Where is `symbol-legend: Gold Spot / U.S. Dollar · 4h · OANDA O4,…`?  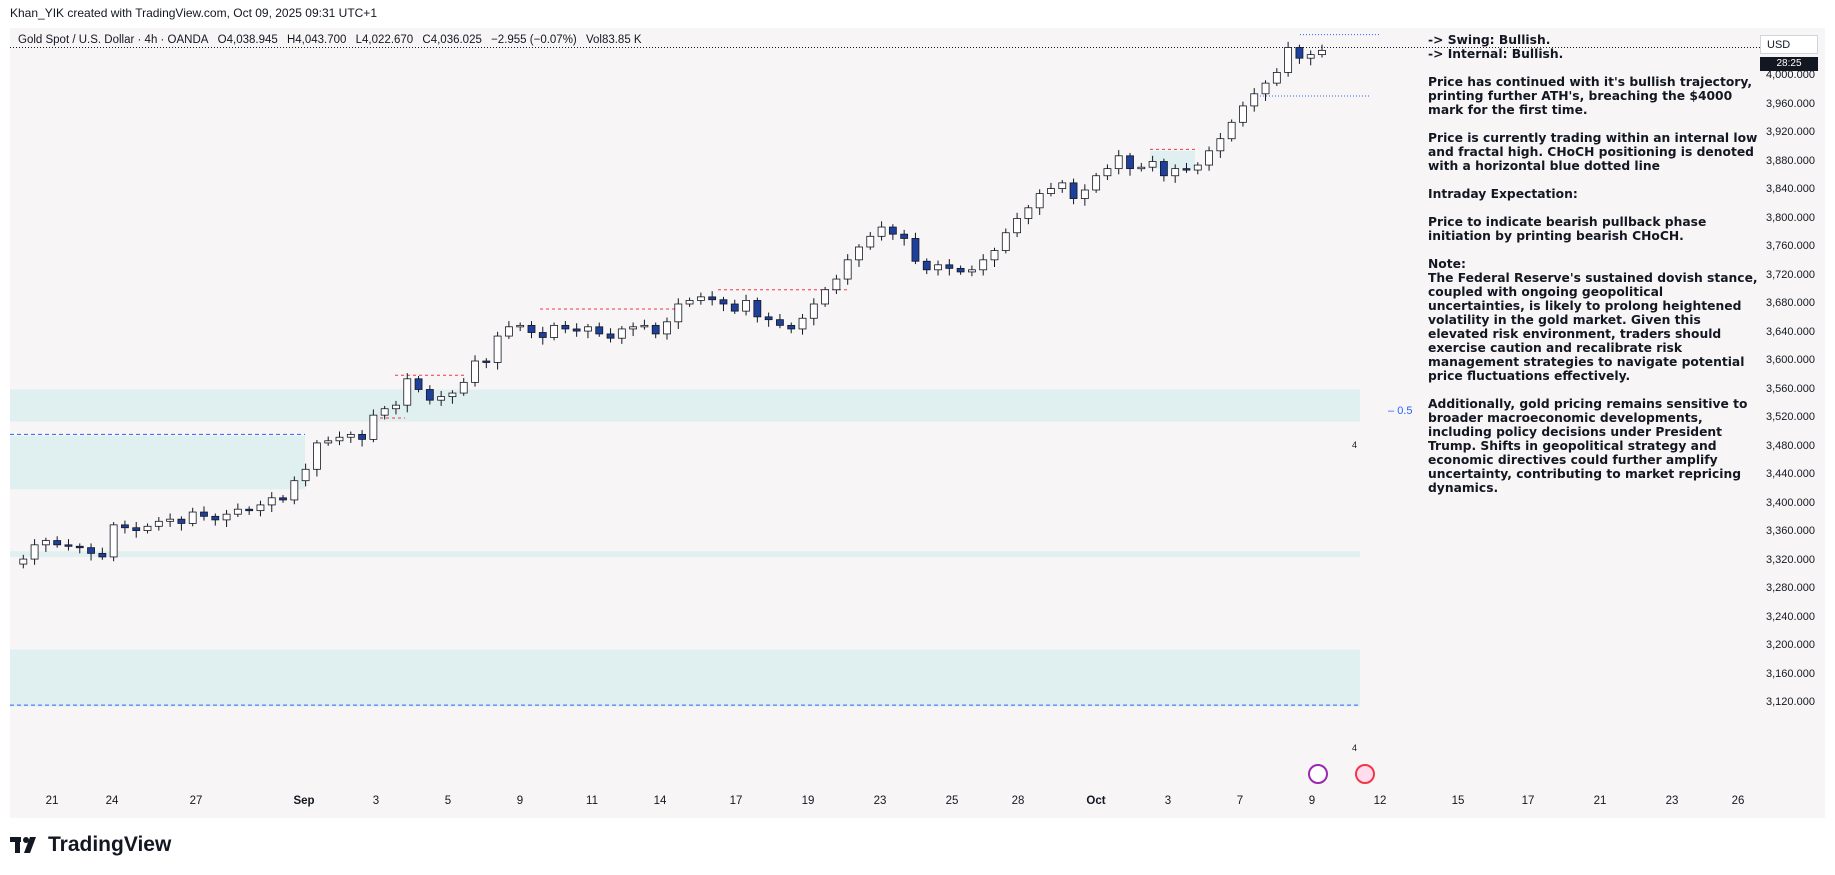
symbol-legend: Gold Spot / U.S. Dollar · 4h · OANDA O4,… is located at coordinates (333, 40).